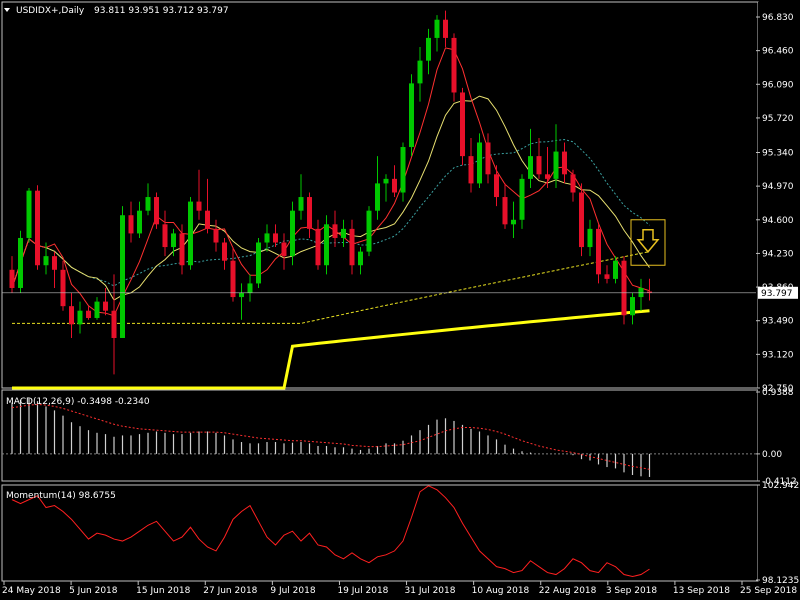 The width and height of the screenshot is (800, 600). Describe the element at coordinates (501, 591) in the screenshot. I see `date-label: 10 Aug 2018` at that location.